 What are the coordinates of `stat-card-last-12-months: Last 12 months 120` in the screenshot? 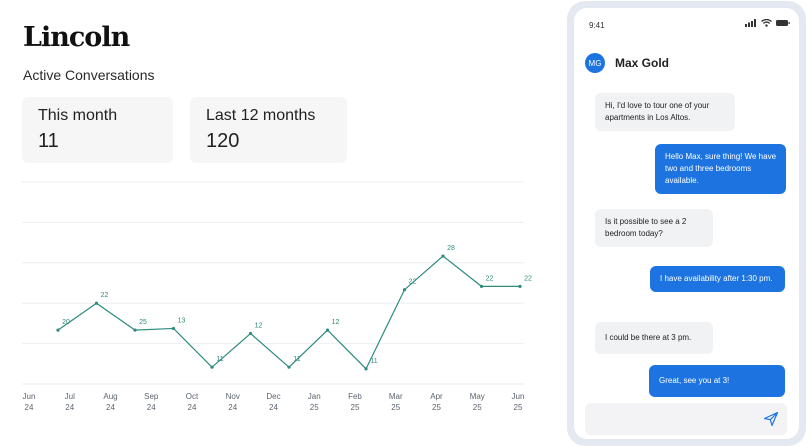 It's located at (268, 130).